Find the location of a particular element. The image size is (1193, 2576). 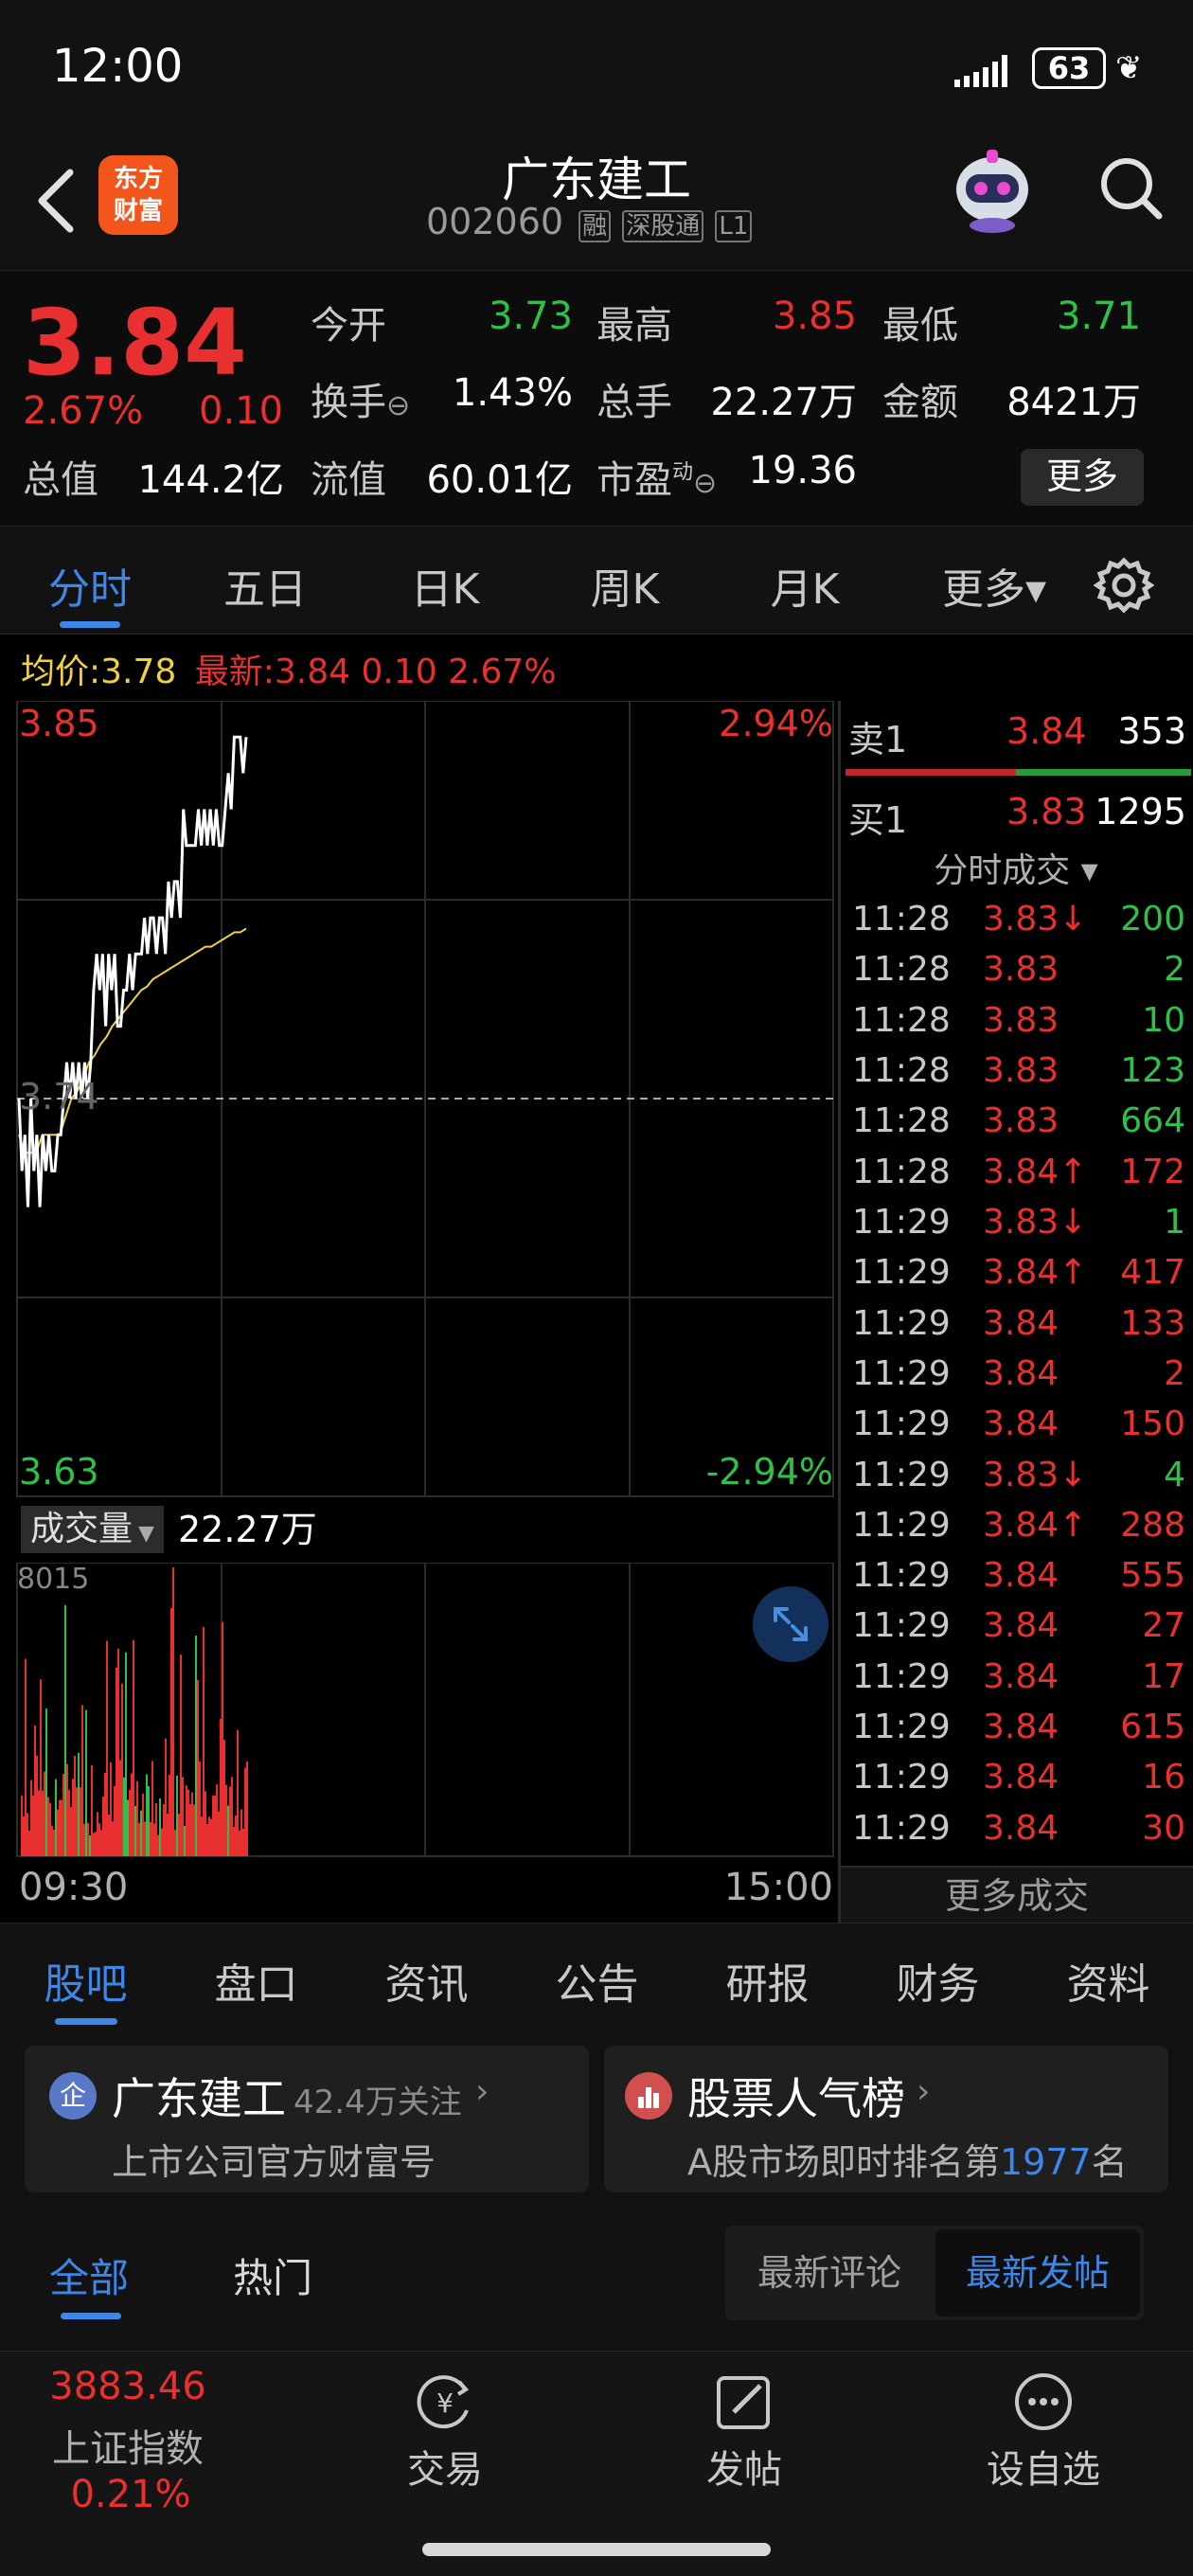

tab-announcements: 公告 is located at coordinates (597, 1984).